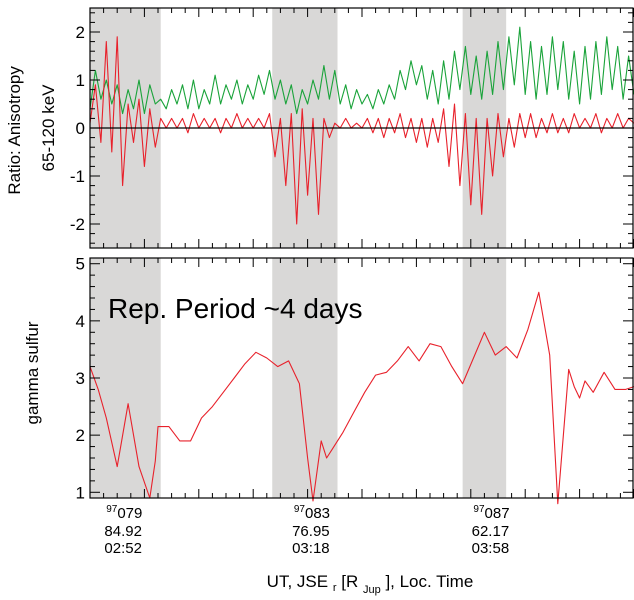  Describe the element at coordinates (123, 531) in the screenshot. I see `x-date-distance: 84.92` at that location.